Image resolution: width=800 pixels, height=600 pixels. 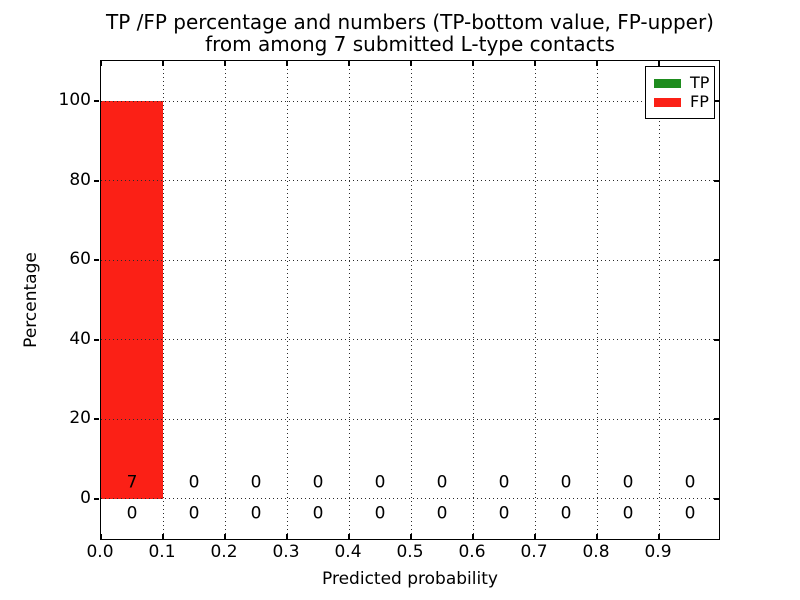 What do you see at coordinates (684, 83) in the screenshot?
I see `legend-item-tp: TP` at bounding box center [684, 83].